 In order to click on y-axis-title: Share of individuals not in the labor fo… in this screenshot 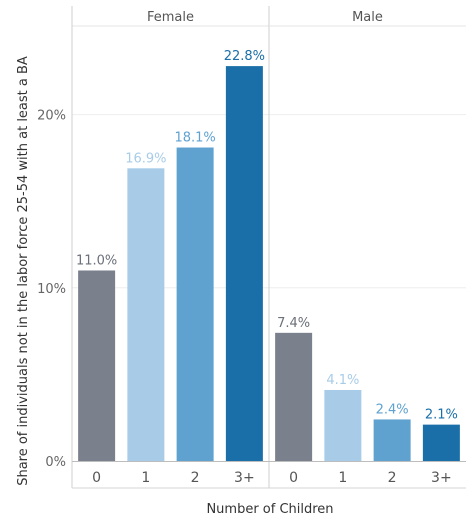, I will do `click(23, 271)`.